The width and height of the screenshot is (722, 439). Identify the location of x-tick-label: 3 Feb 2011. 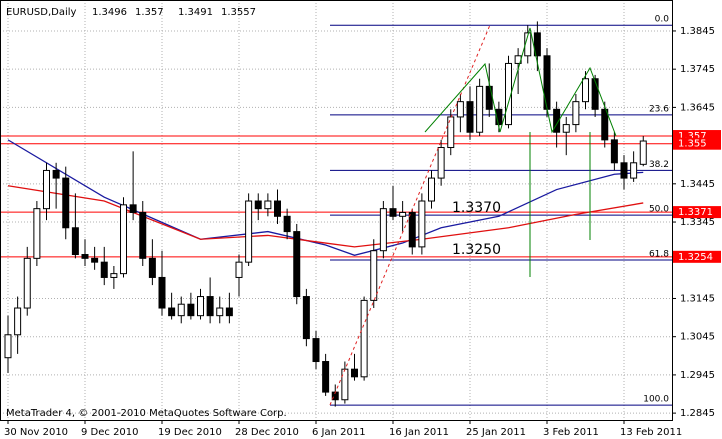
(571, 432).